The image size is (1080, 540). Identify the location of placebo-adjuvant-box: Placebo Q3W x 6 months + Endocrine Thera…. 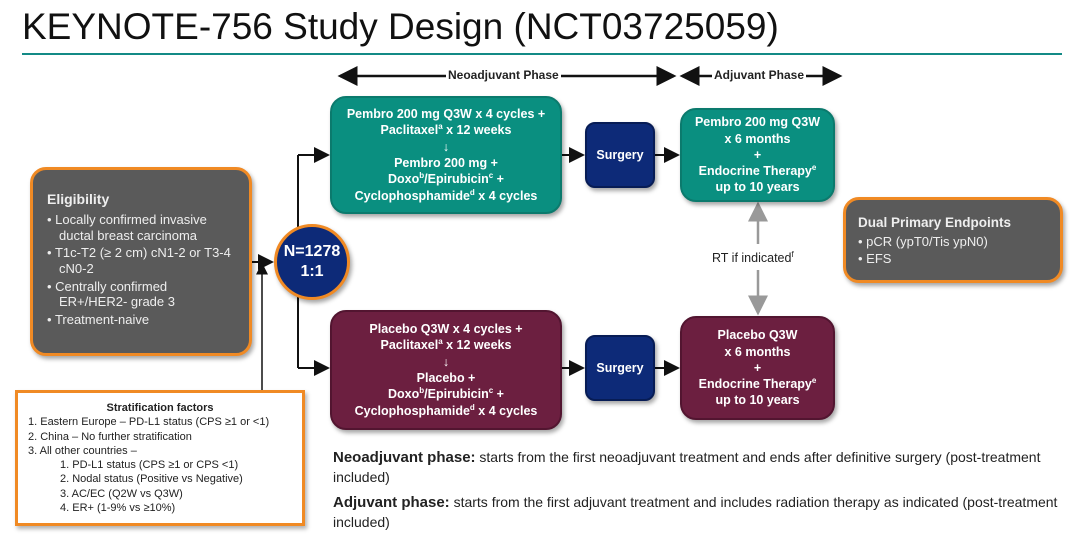
(757, 368).